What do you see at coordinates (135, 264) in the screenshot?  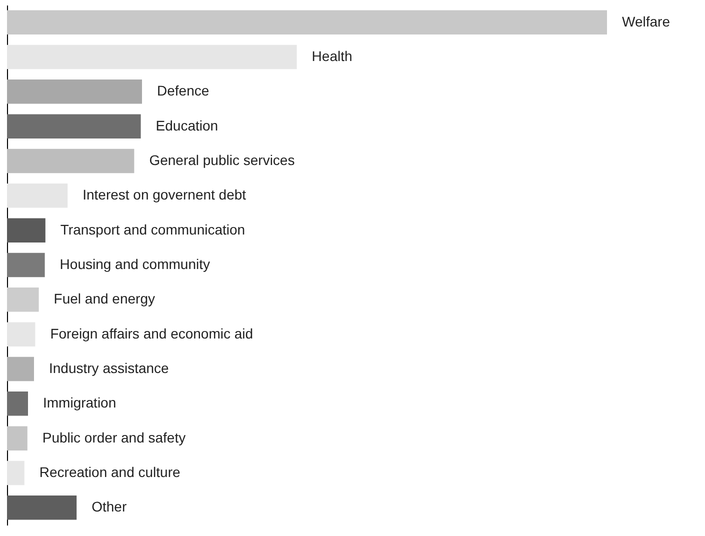 I see `y-tick-label: Housing and community` at bounding box center [135, 264].